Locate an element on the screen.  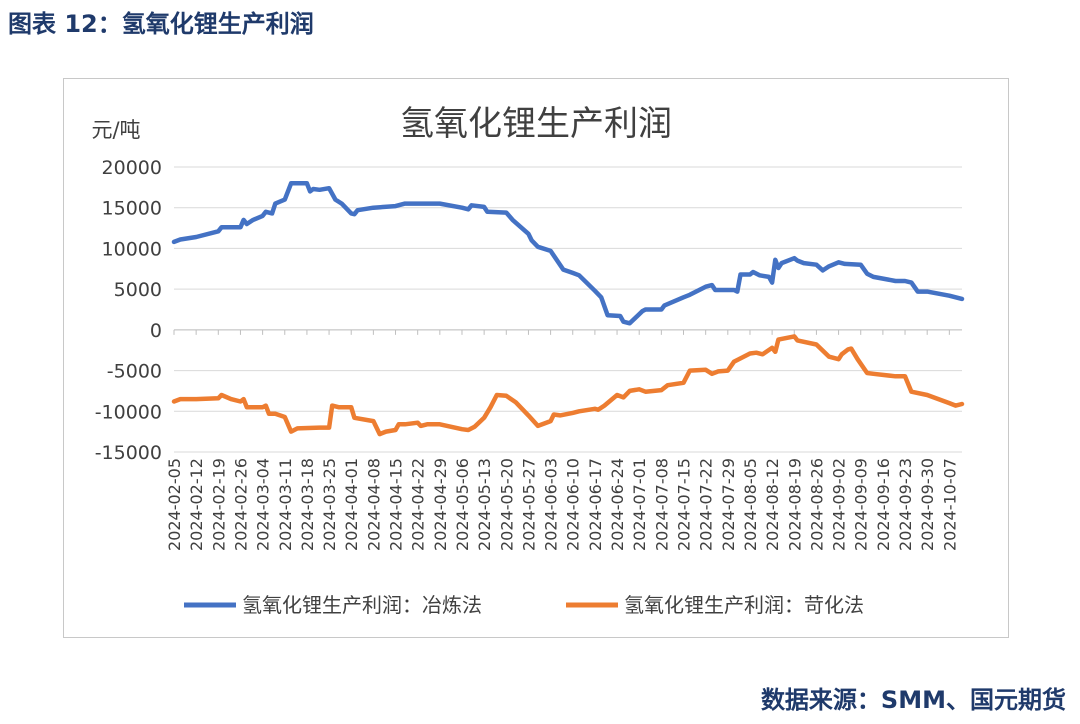
y-tick-label: 15000 is located at coordinates (132, 209).